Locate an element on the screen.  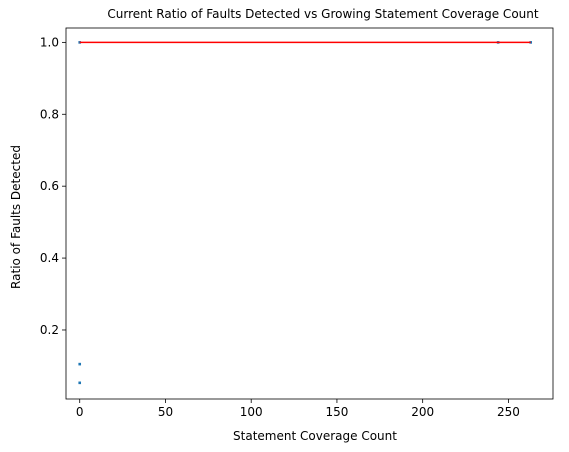
y-tick-label: 0.6 is located at coordinates (49, 186).